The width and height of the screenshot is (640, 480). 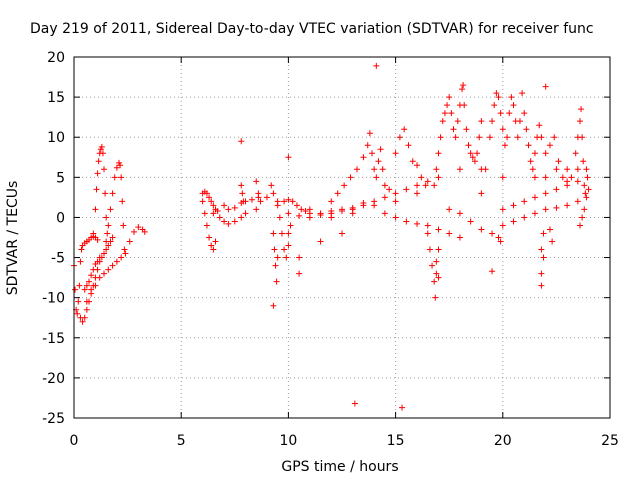 I want to click on y-tick-label: 15, so click(x=56, y=98).